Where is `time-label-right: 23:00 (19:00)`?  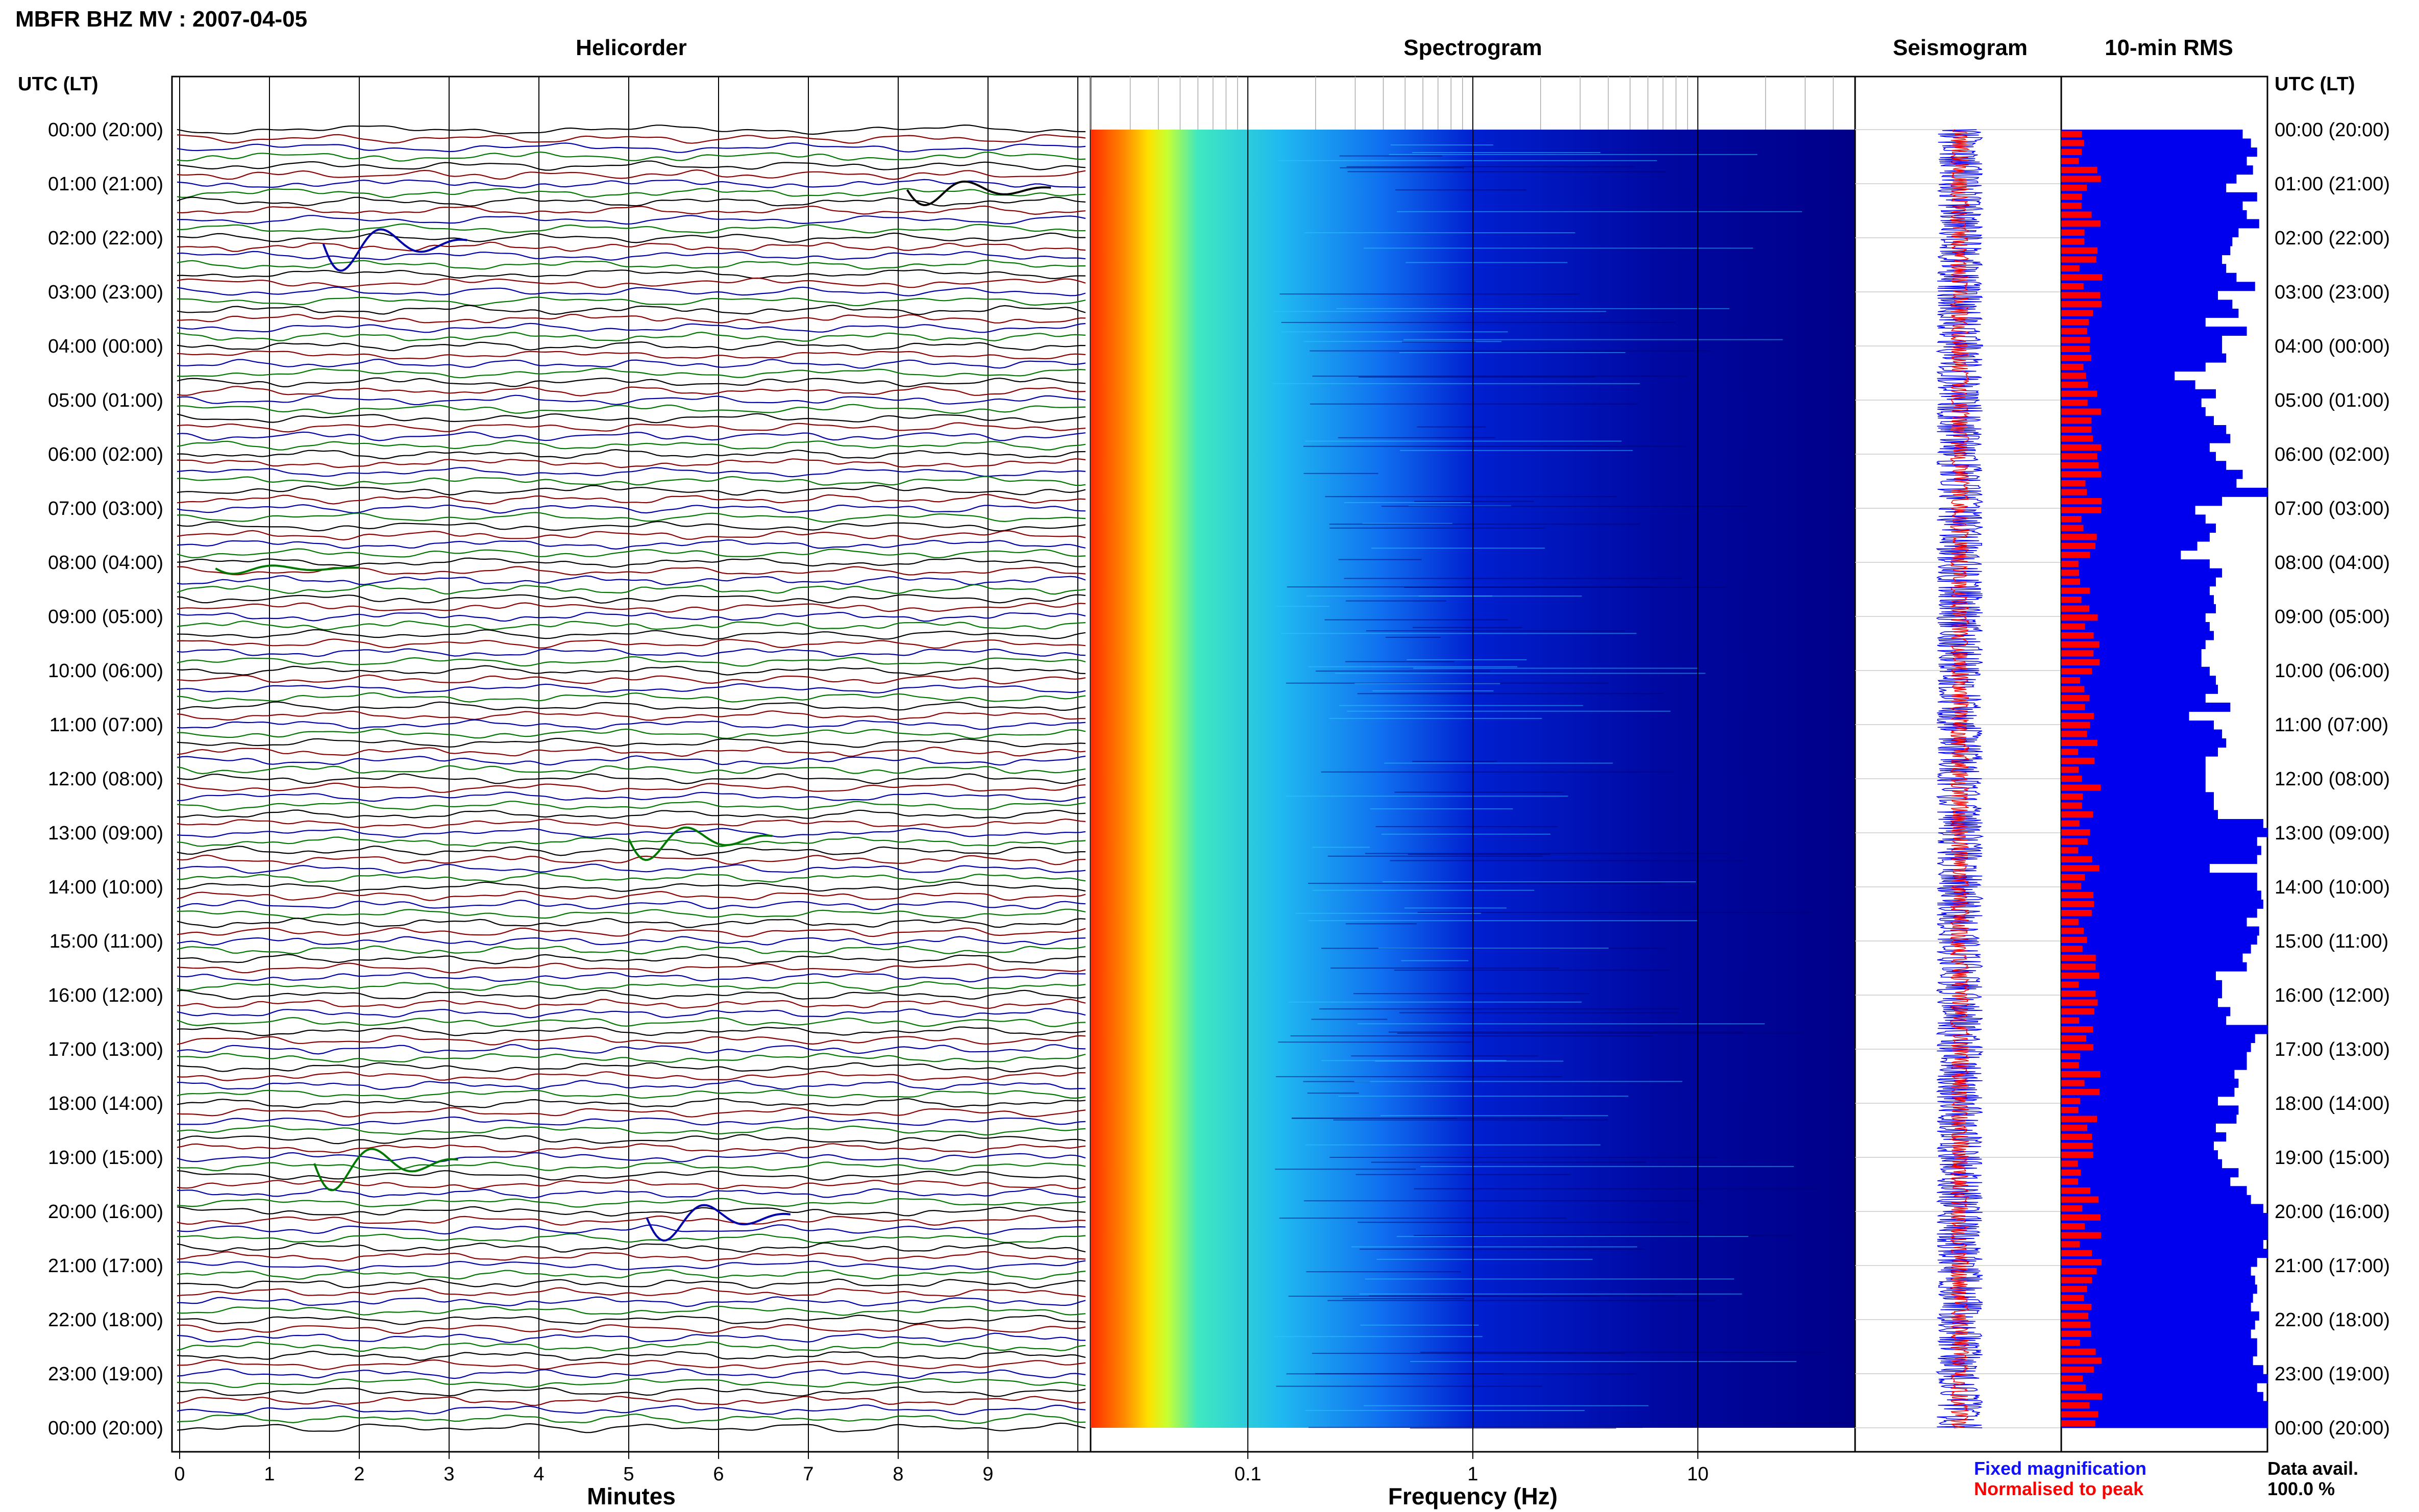 time-label-right: 23:00 (19:00) is located at coordinates (2332, 1374).